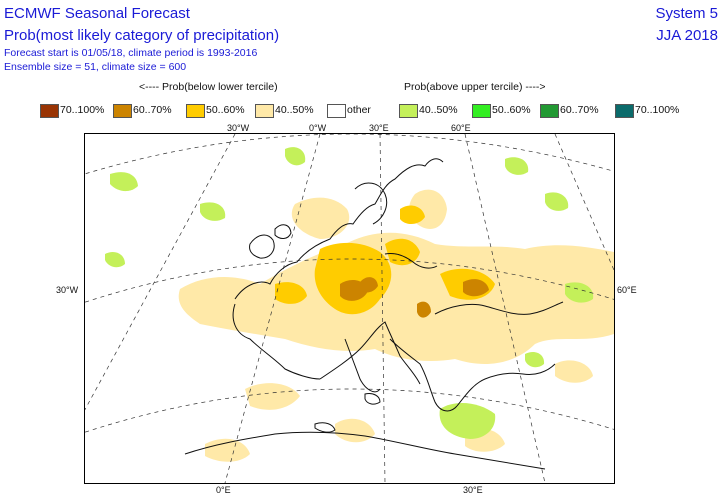 The width and height of the screenshot is (724, 499). What do you see at coordinates (627, 290) in the screenshot?
I see `lat-label: 60°E` at bounding box center [627, 290].